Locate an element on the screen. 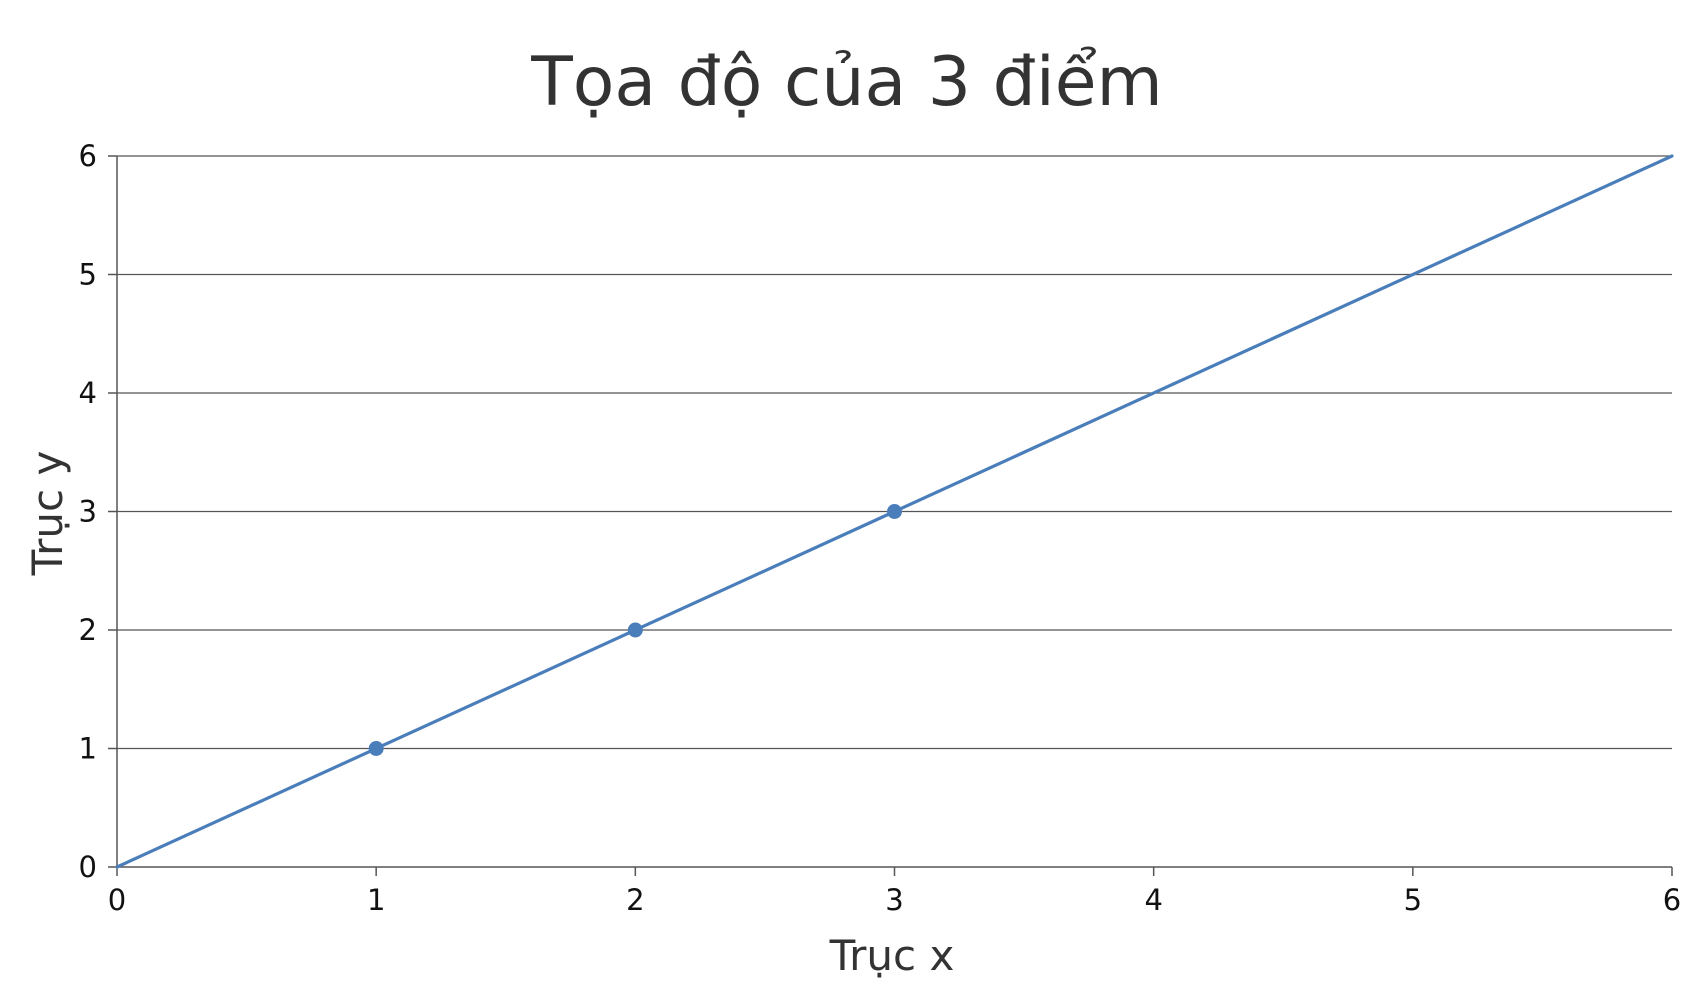 The height and width of the screenshot is (1000, 1694). x-tick-label-3: 3 is located at coordinates (894, 900).